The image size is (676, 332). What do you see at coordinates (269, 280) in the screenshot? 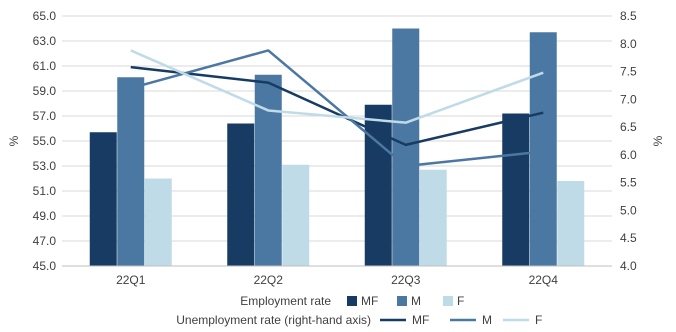
I see `x-tick-label: 22Q2` at bounding box center [269, 280].